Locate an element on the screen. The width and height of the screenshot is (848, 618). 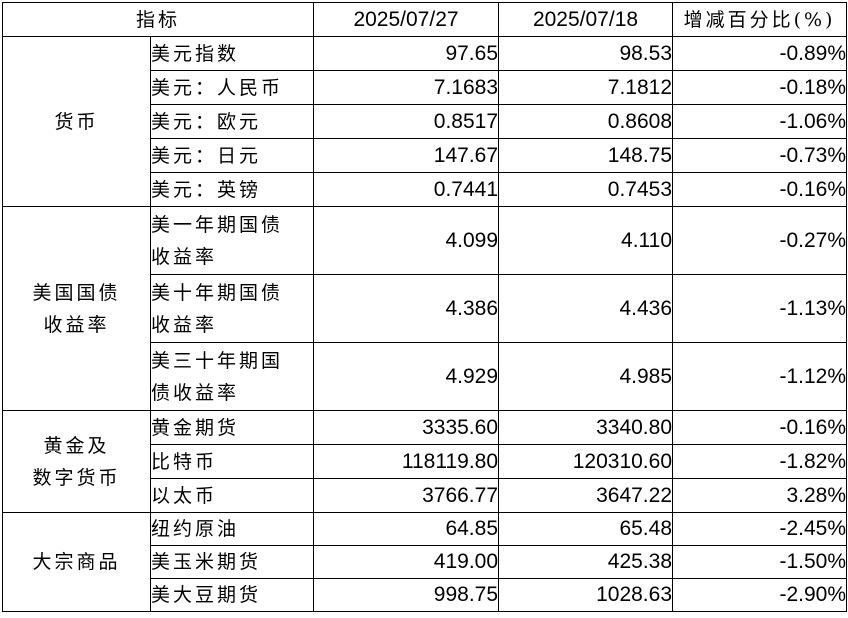
value-previous-cell: 98.53 is located at coordinates (586, 53).